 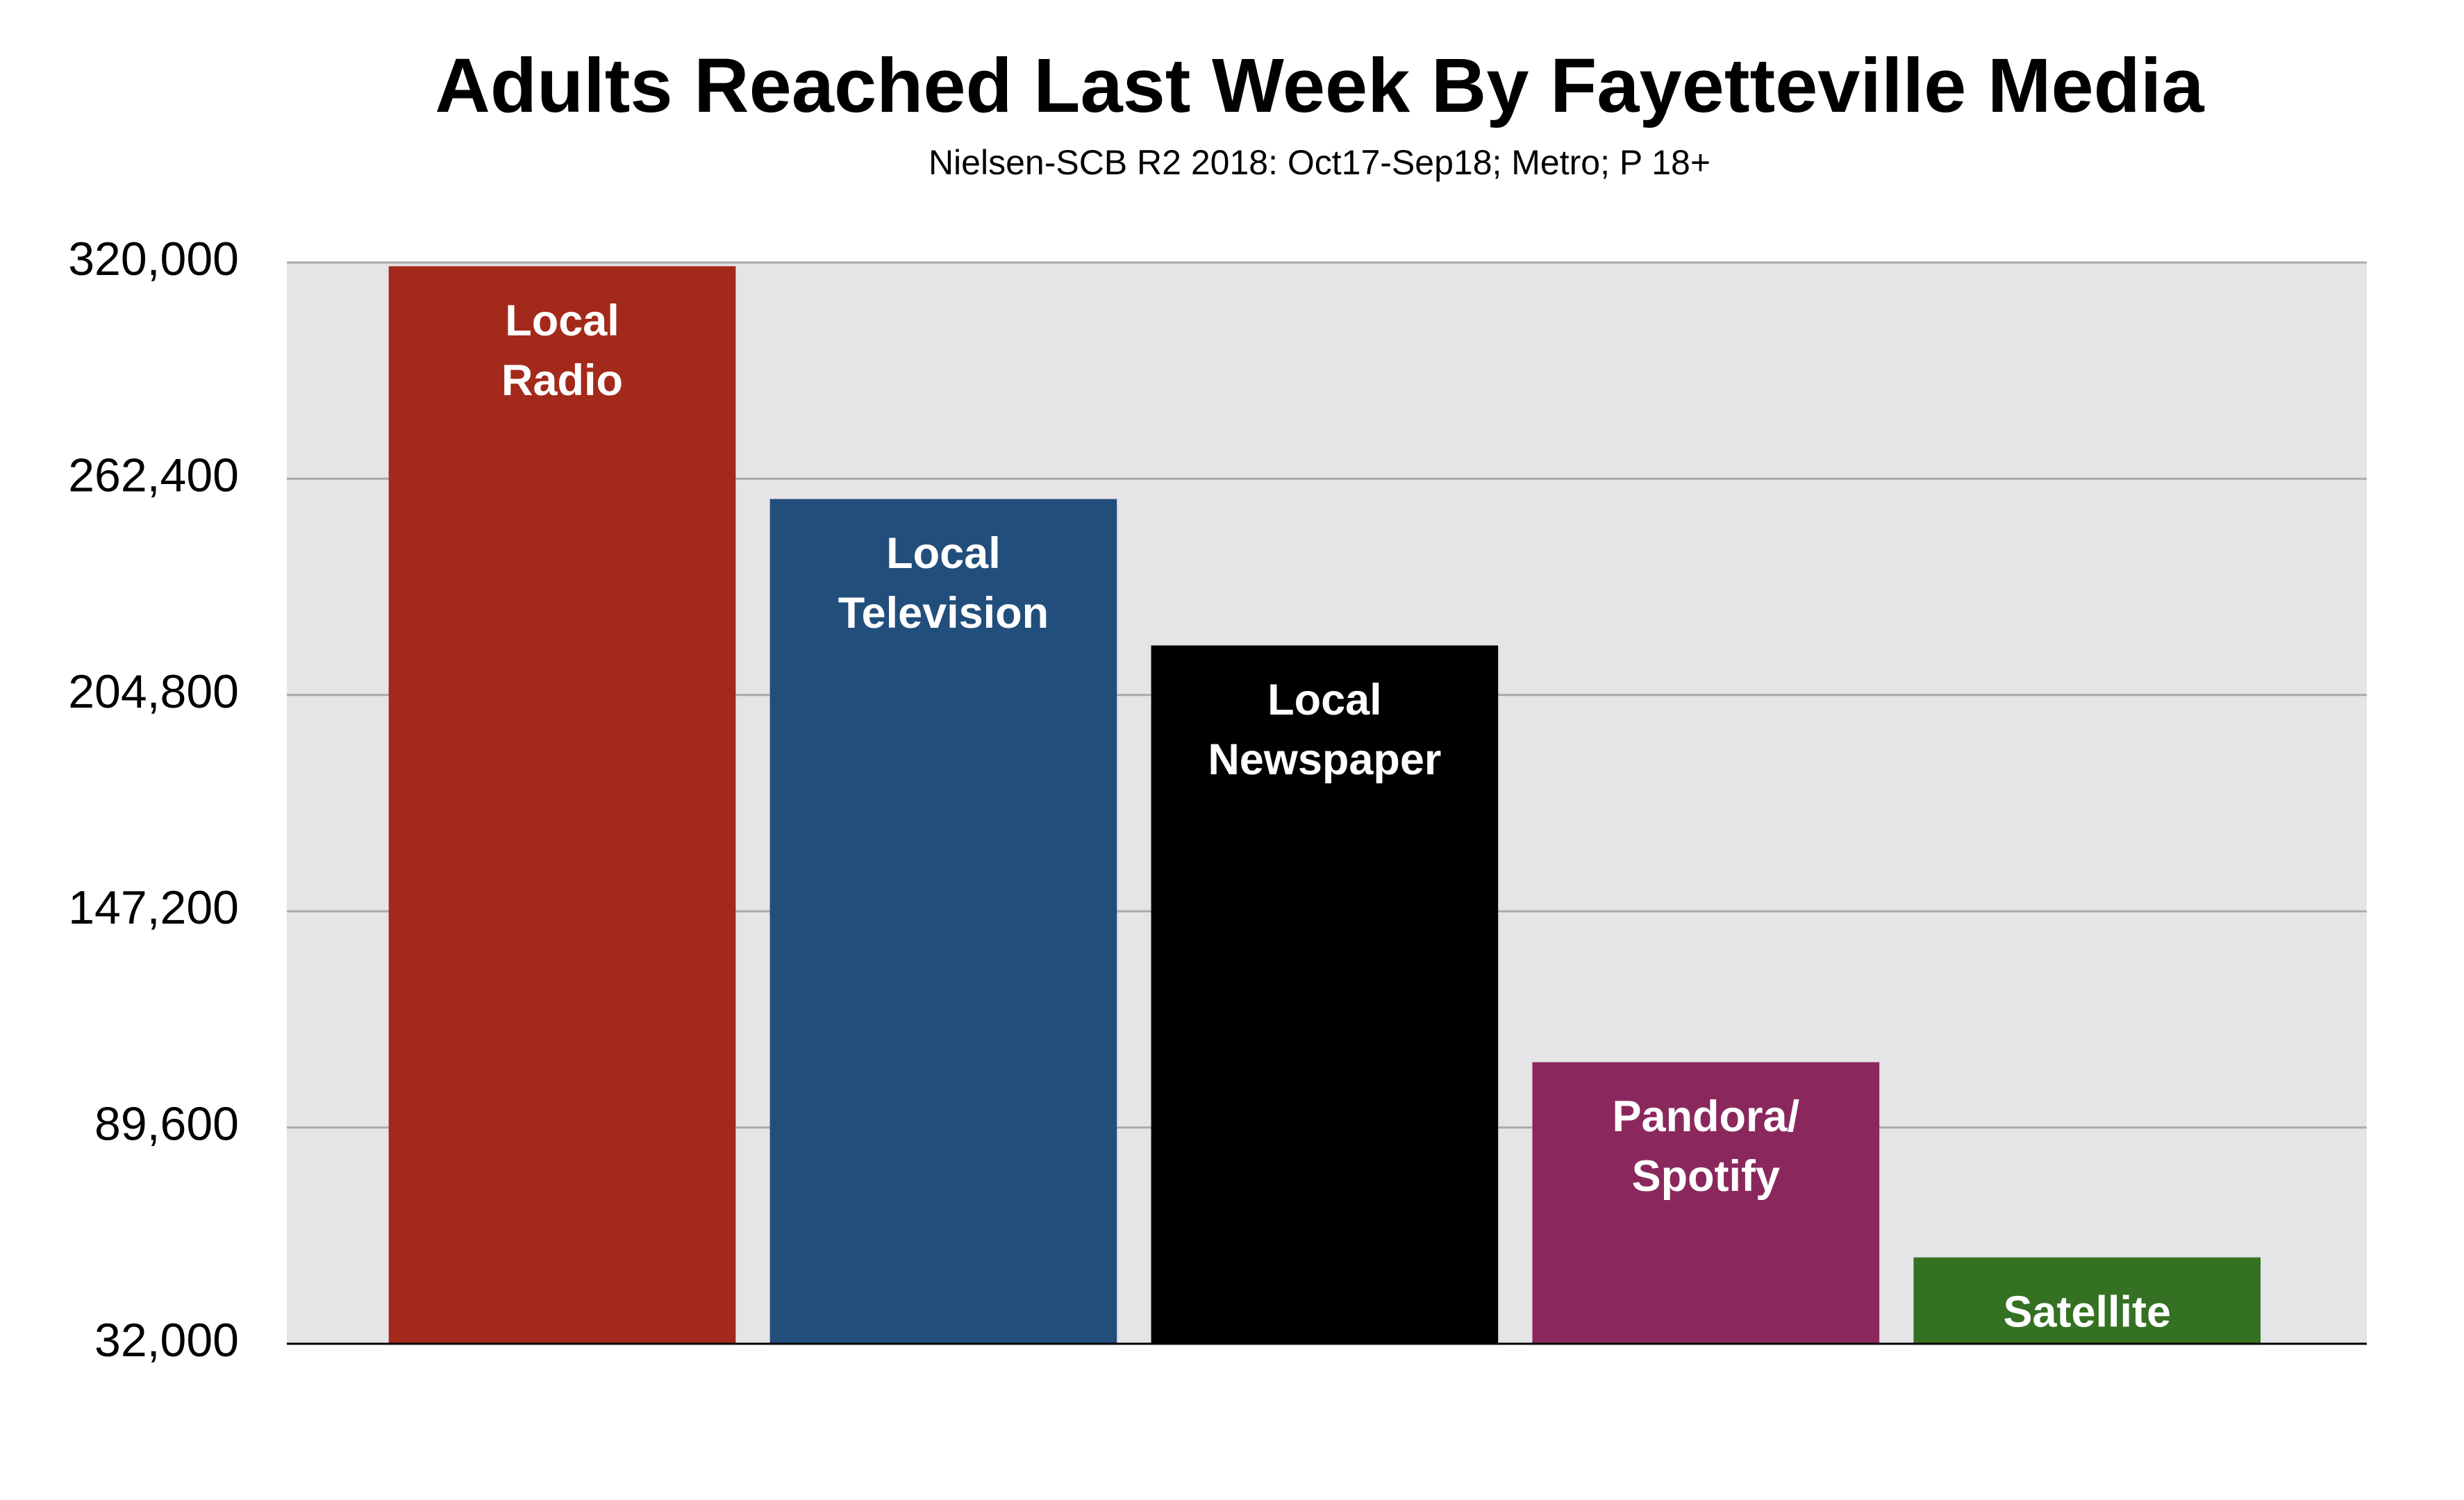 I want to click on bar-label: Newspaper, so click(x=1324, y=759).